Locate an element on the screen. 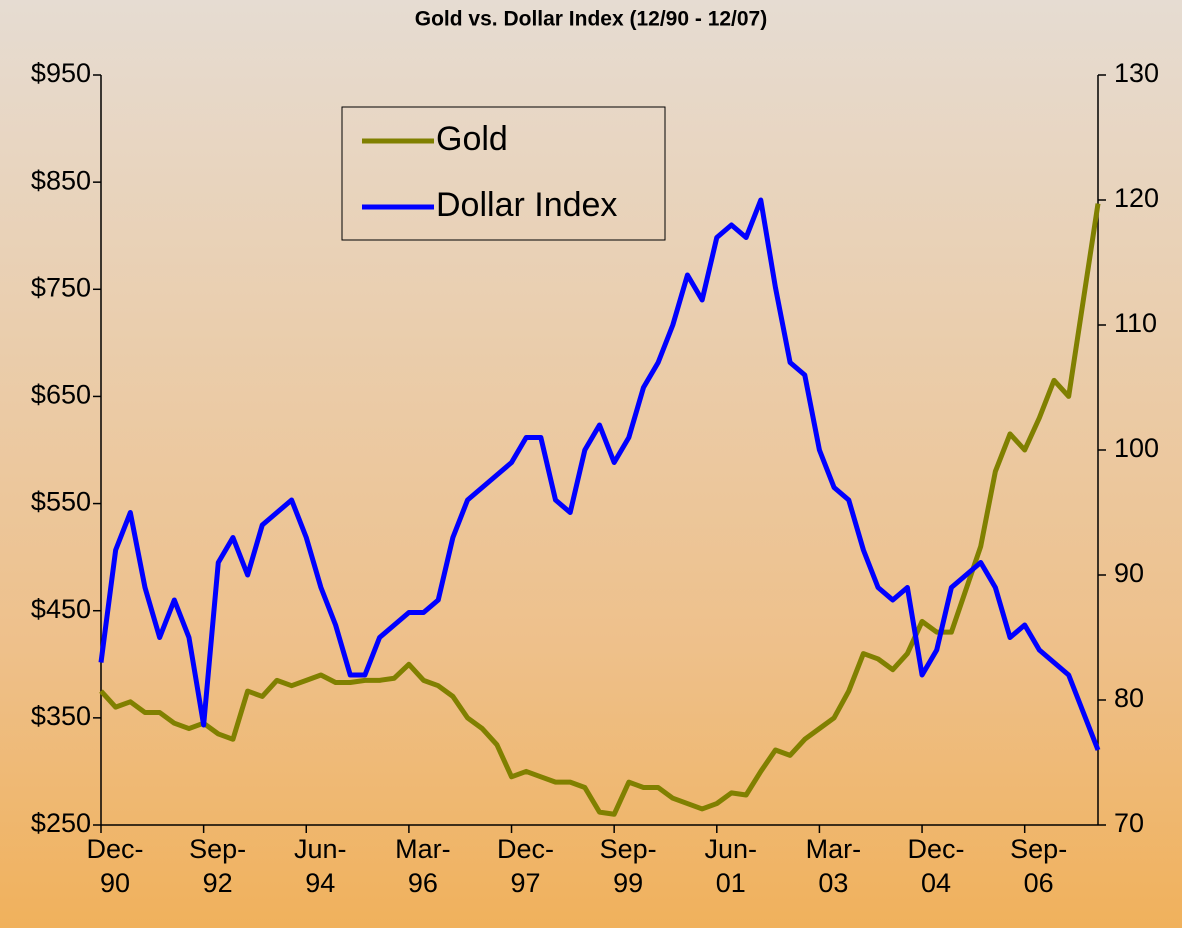 This screenshot has width=1182, height=928. y2-tick-label: 70 is located at coordinates (1129, 823).